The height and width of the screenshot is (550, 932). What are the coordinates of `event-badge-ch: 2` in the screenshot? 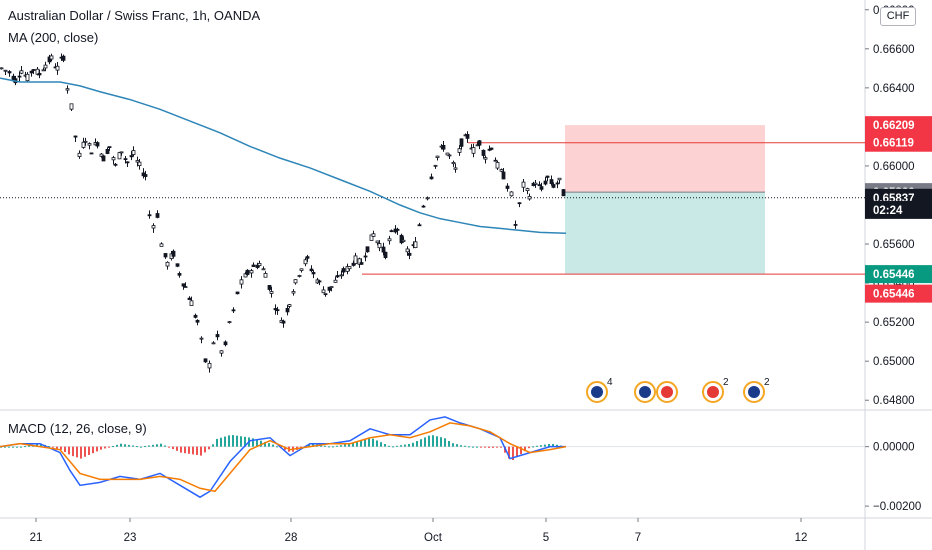 It's located at (715, 390).